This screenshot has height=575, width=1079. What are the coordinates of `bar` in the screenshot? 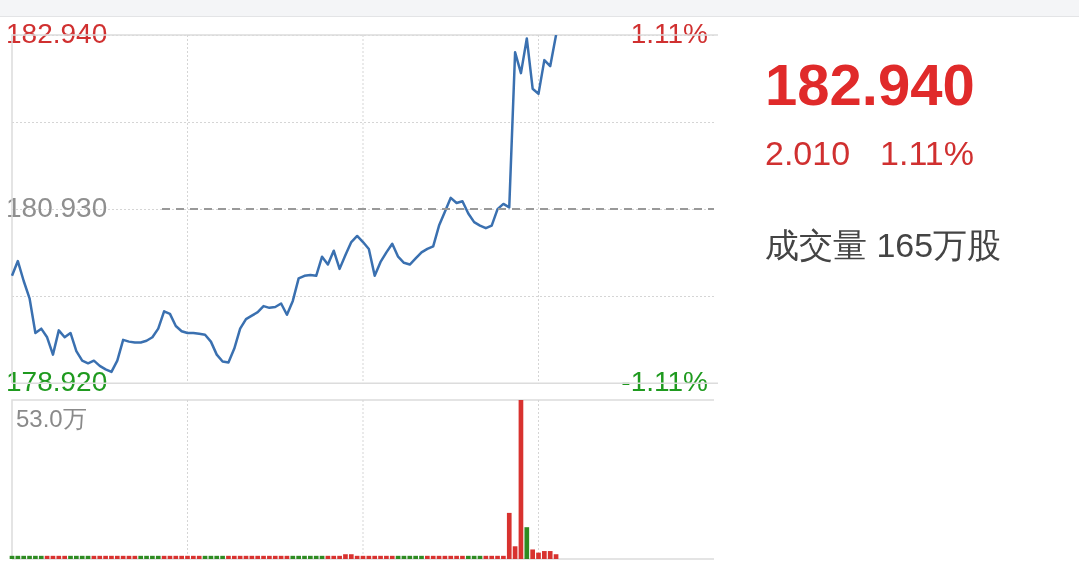 It's located at (527, 543).